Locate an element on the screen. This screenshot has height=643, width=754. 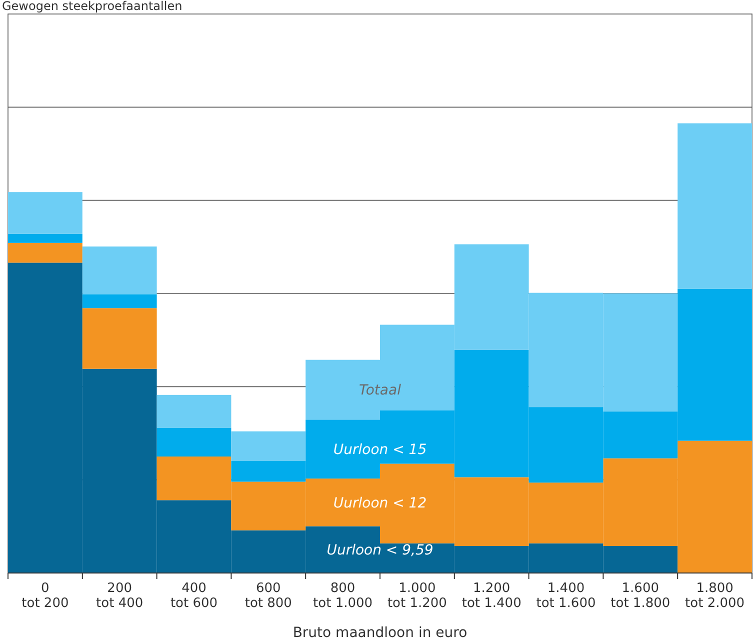
x-tick-label: 600 tot 800 is located at coordinates (268, 596).